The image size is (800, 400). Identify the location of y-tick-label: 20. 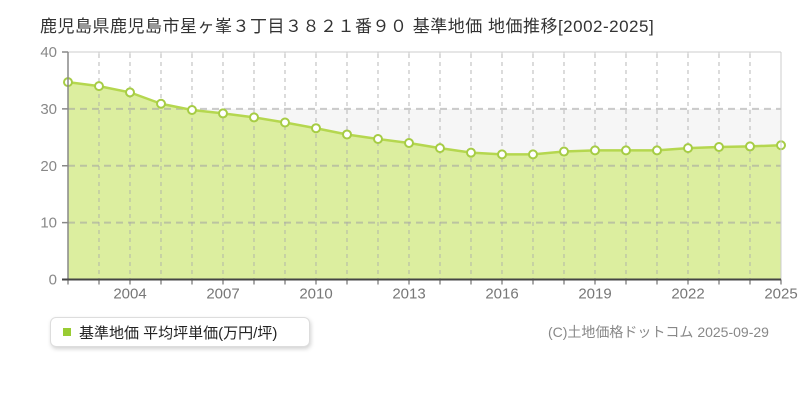
(48, 166).